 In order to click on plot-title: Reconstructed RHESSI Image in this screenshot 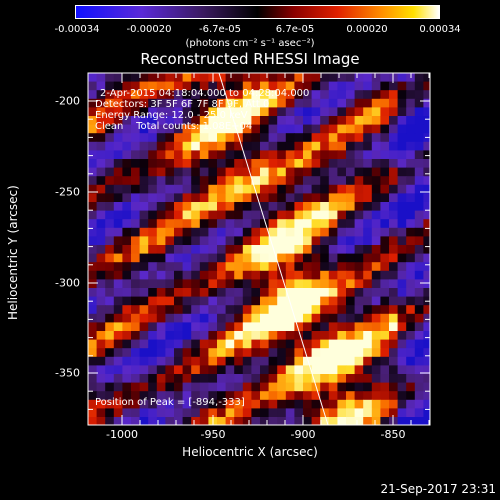, I will do `click(250, 59)`.